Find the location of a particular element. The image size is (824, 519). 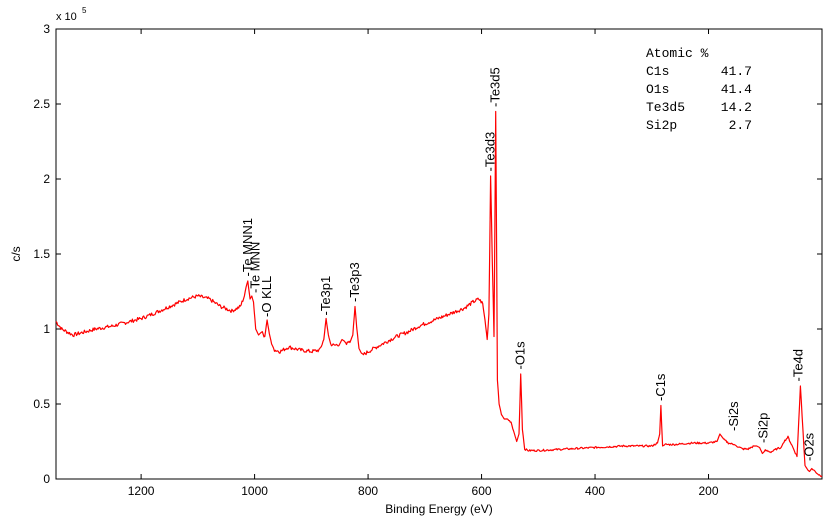

atomic-element: Si2p is located at coordinates (661, 125).